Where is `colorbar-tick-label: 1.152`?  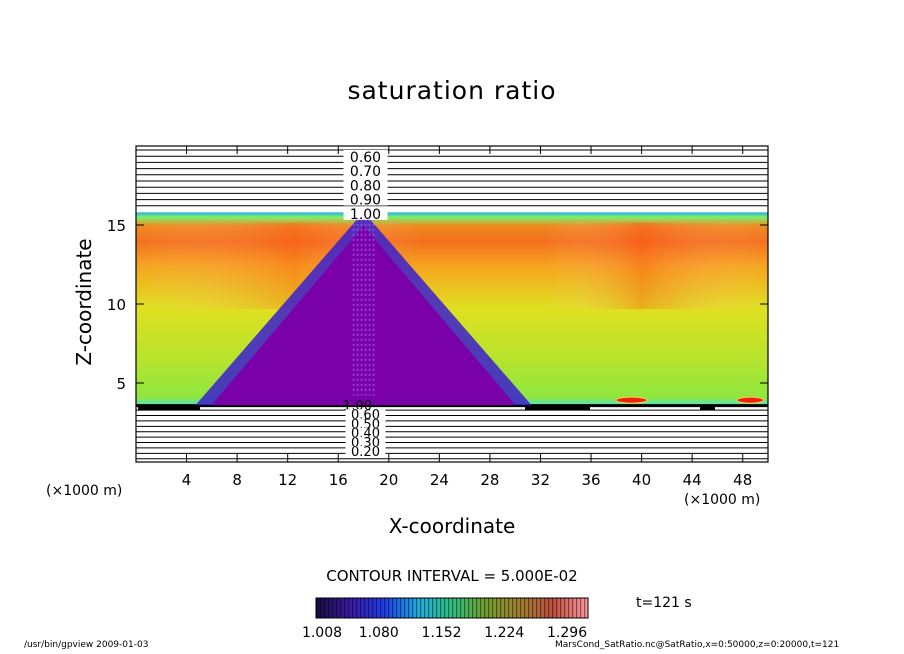 colorbar-tick-label: 1.152 is located at coordinates (441, 633).